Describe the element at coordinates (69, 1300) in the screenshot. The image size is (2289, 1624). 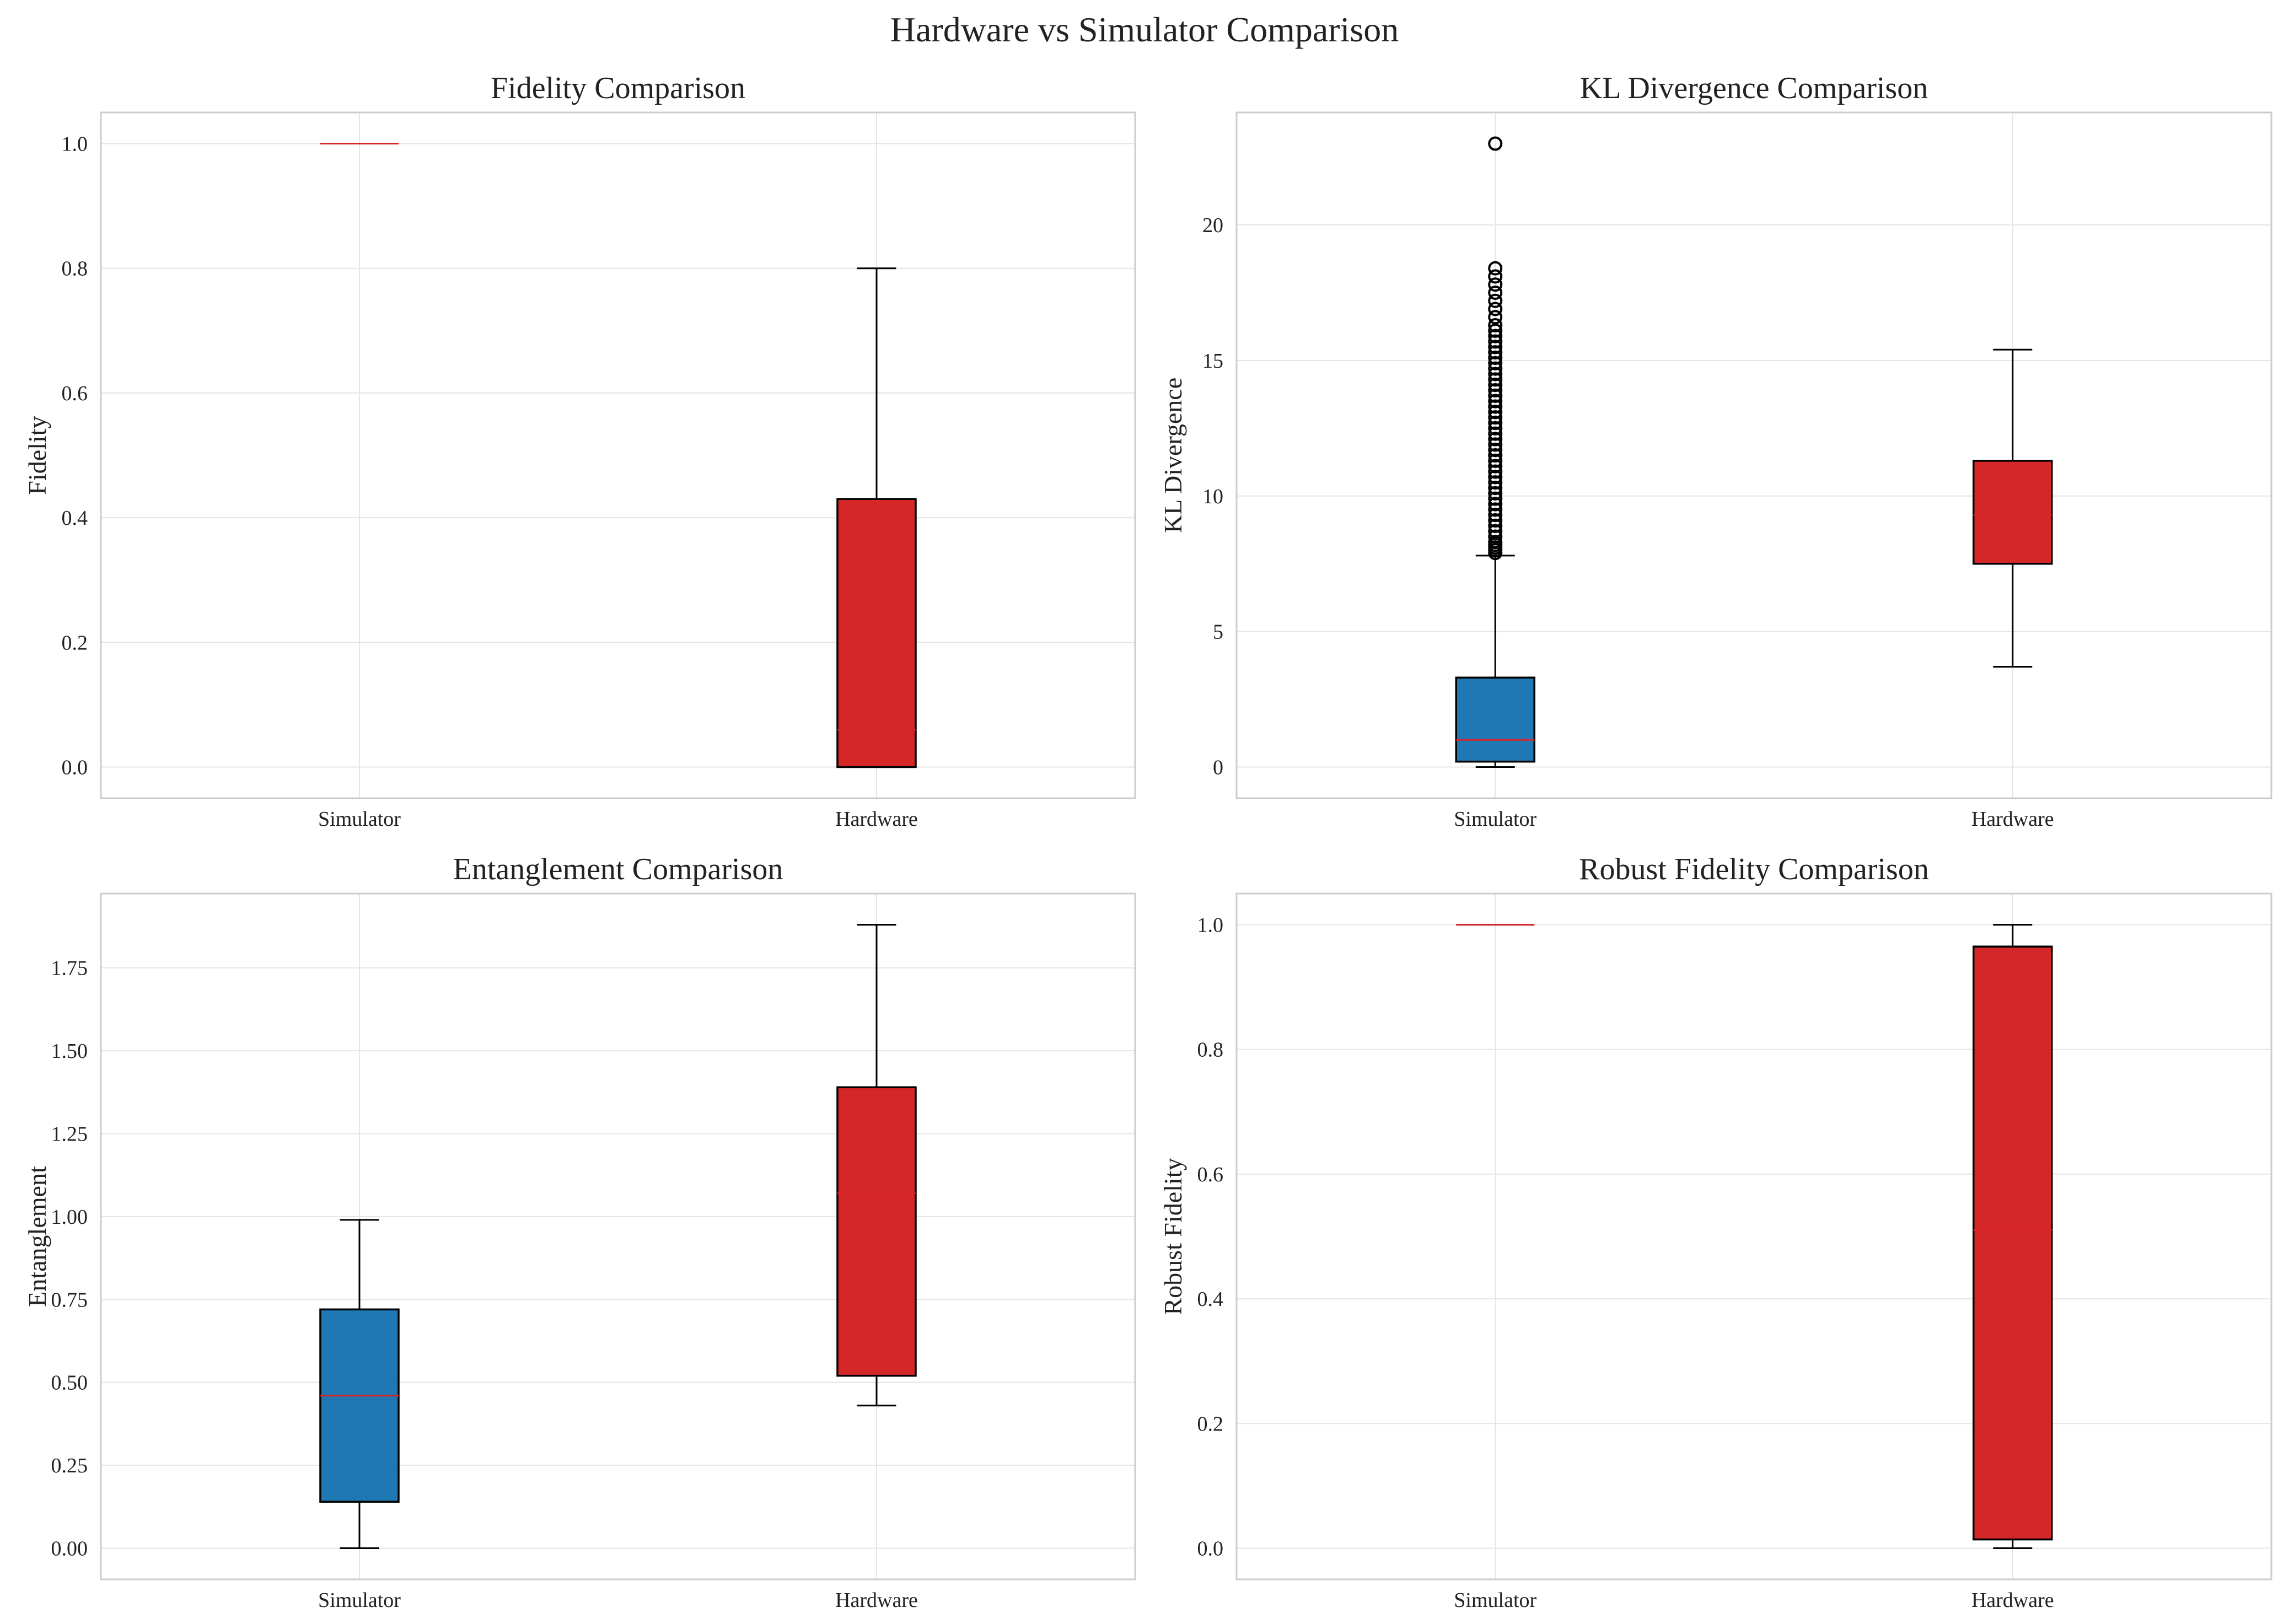
I see `y-tick-label: 0.75` at that location.